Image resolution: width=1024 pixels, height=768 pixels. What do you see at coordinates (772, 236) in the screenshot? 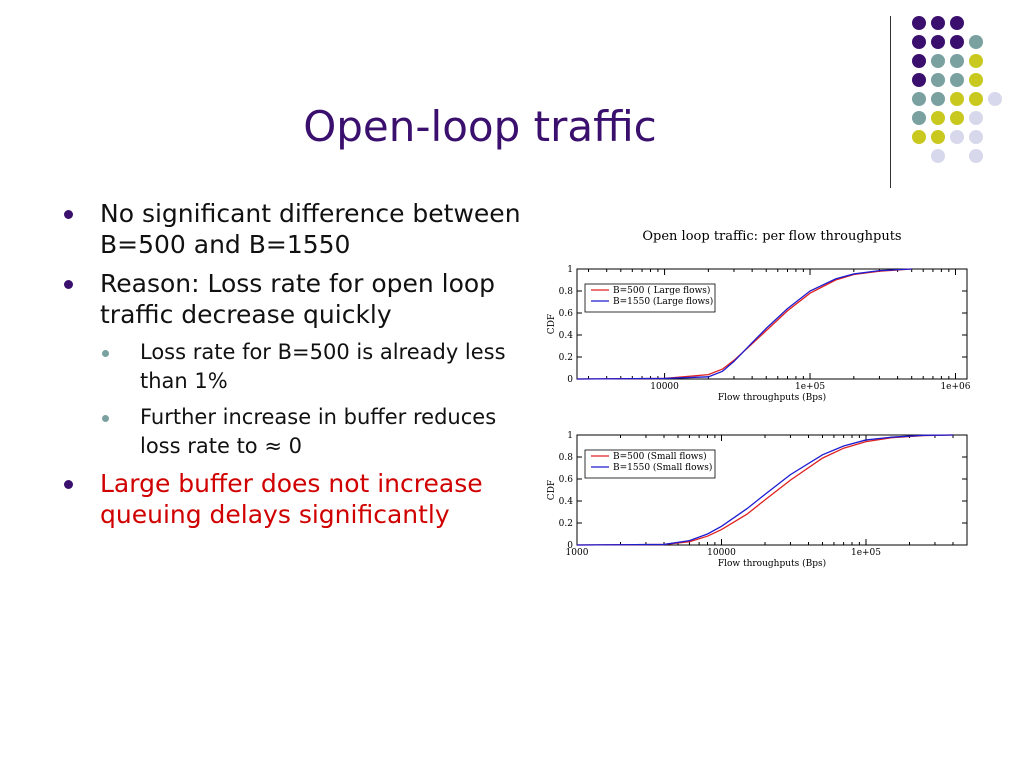
I see `chart-title: Open loop traffic: per flow throughputs` at bounding box center [772, 236].